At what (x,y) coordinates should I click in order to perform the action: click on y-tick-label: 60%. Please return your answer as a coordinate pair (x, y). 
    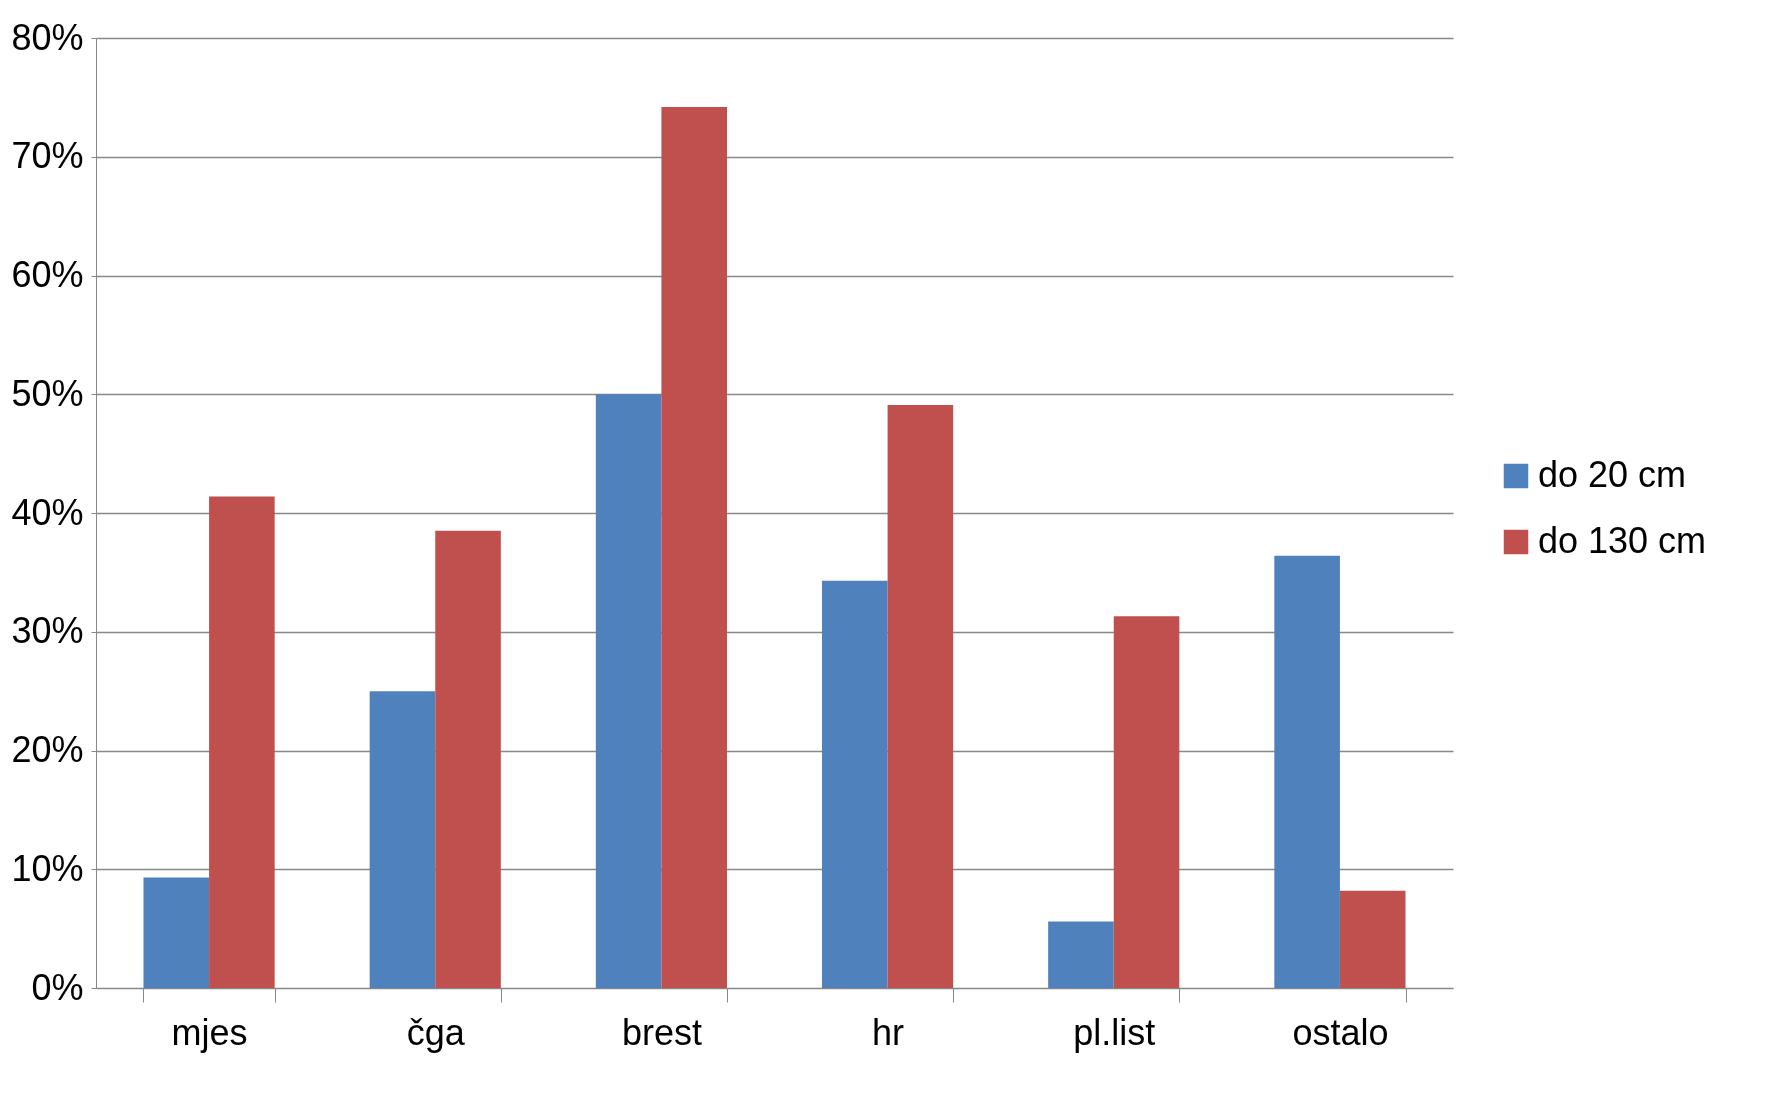
    Looking at the image, I should click on (47, 274).